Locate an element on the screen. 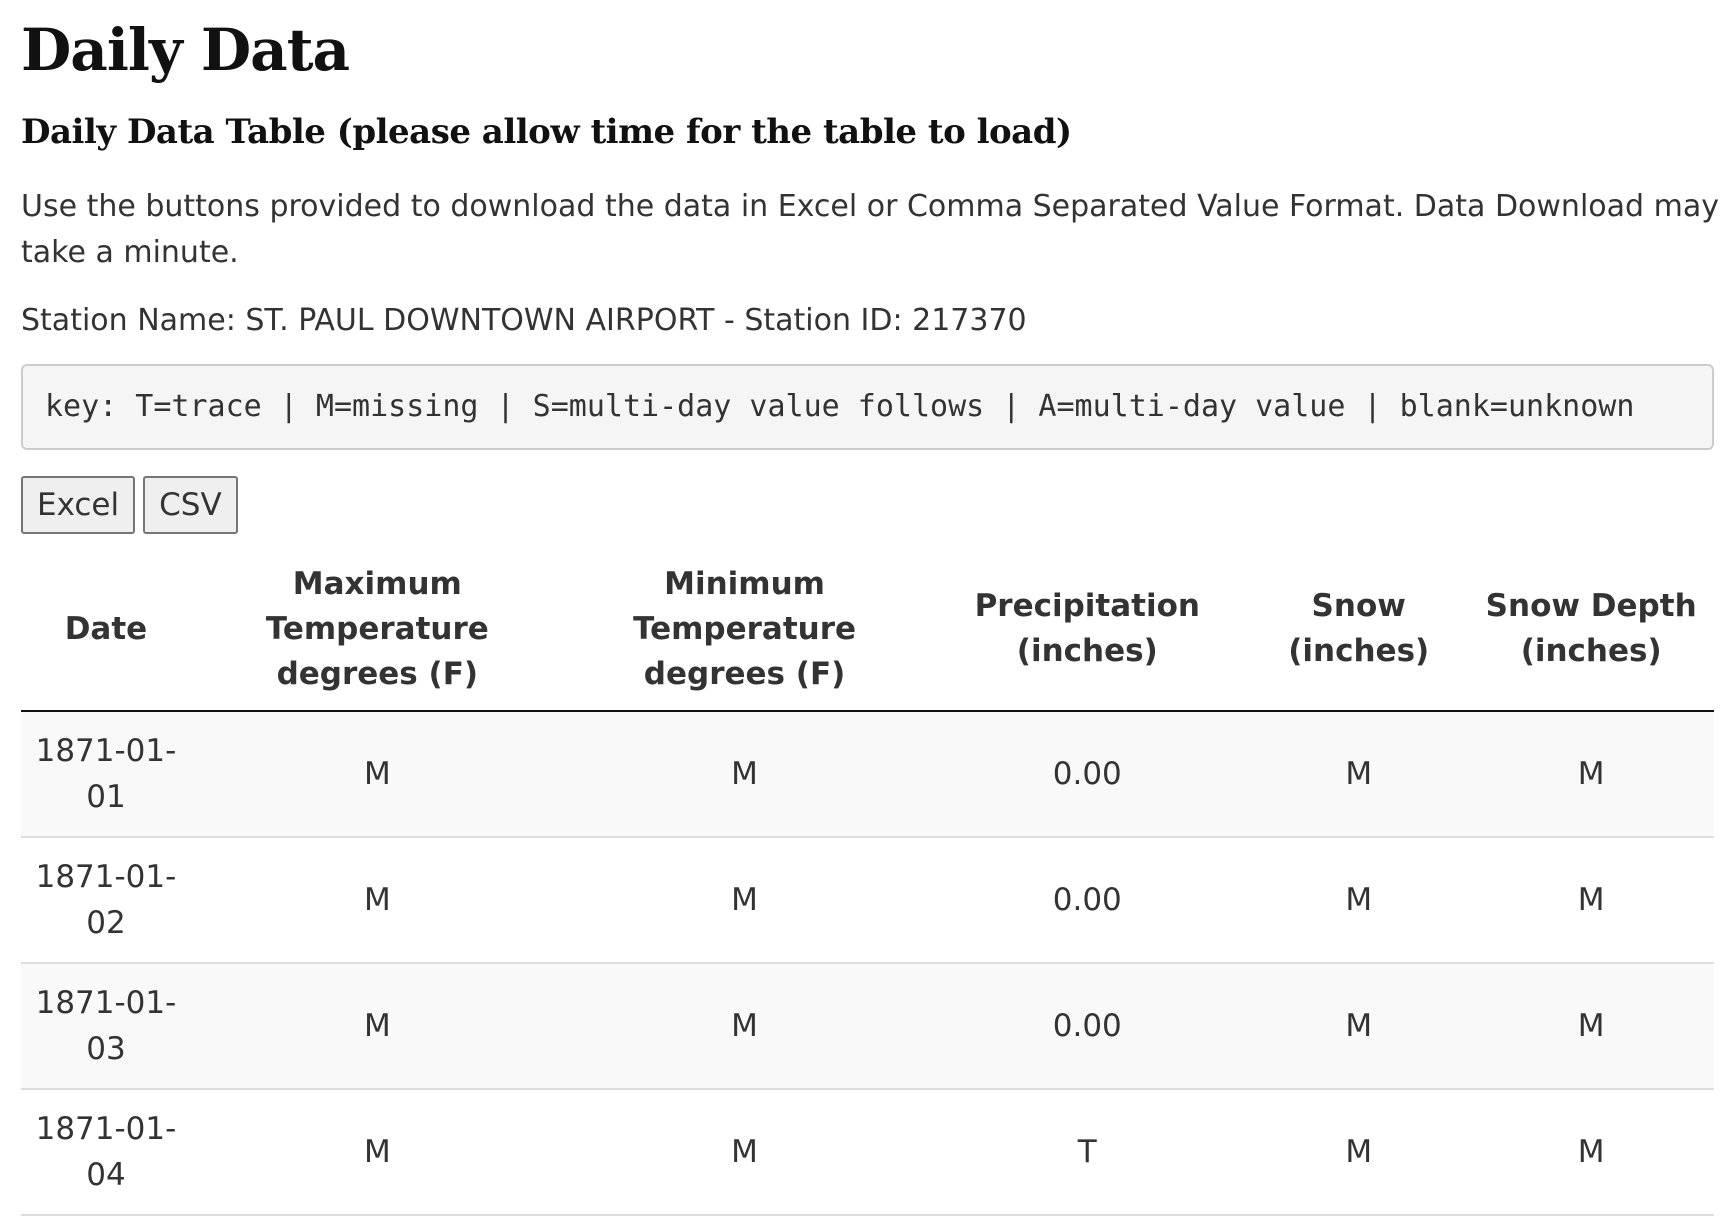 This screenshot has width=1734, height=1230. download-buttons: Excel CSV is located at coordinates (129, 505).